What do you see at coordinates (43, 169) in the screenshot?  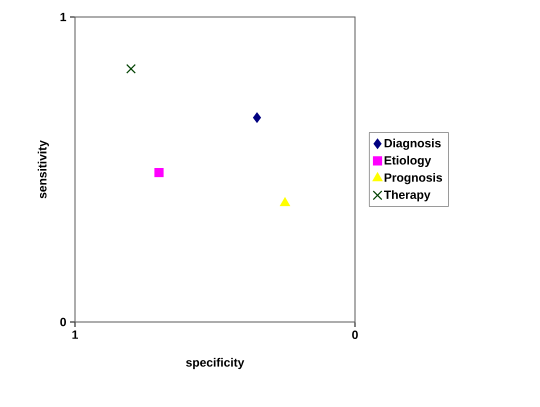 I see `y-axis-title: sensitivity` at bounding box center [43, 169].